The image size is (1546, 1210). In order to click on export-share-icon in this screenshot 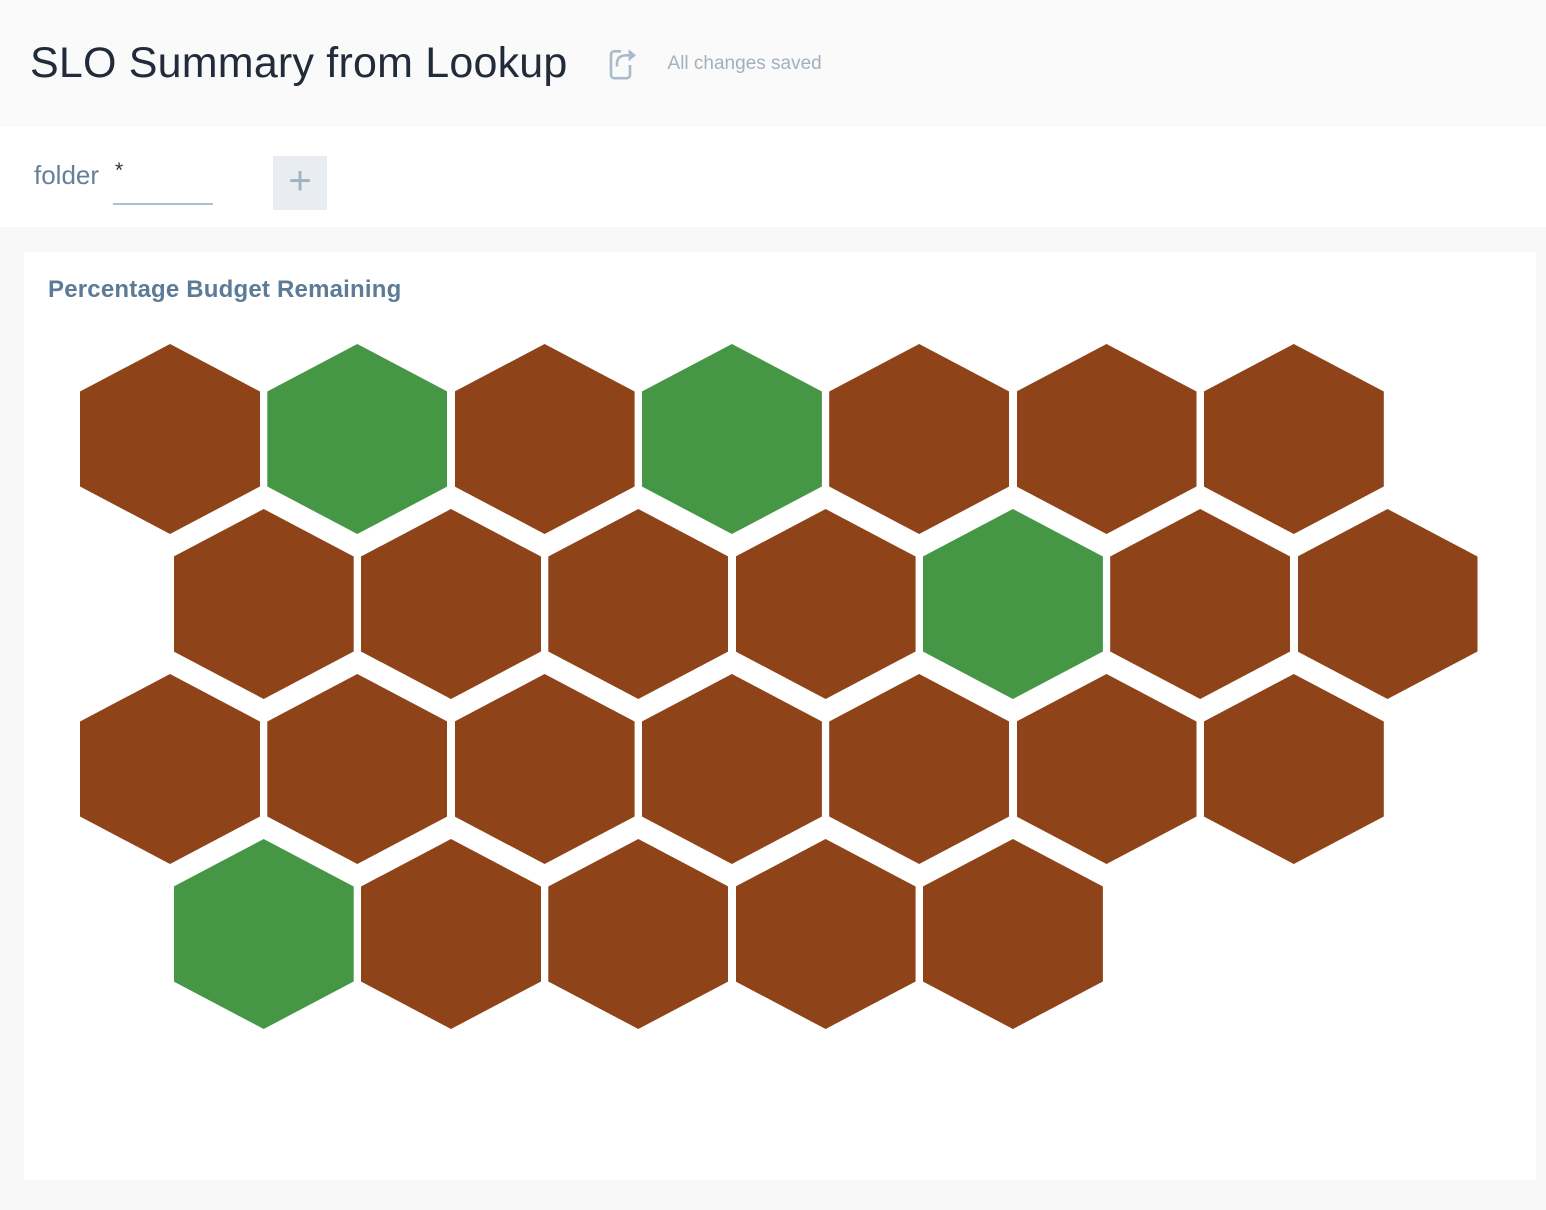, I will do `click(622, 64)`.